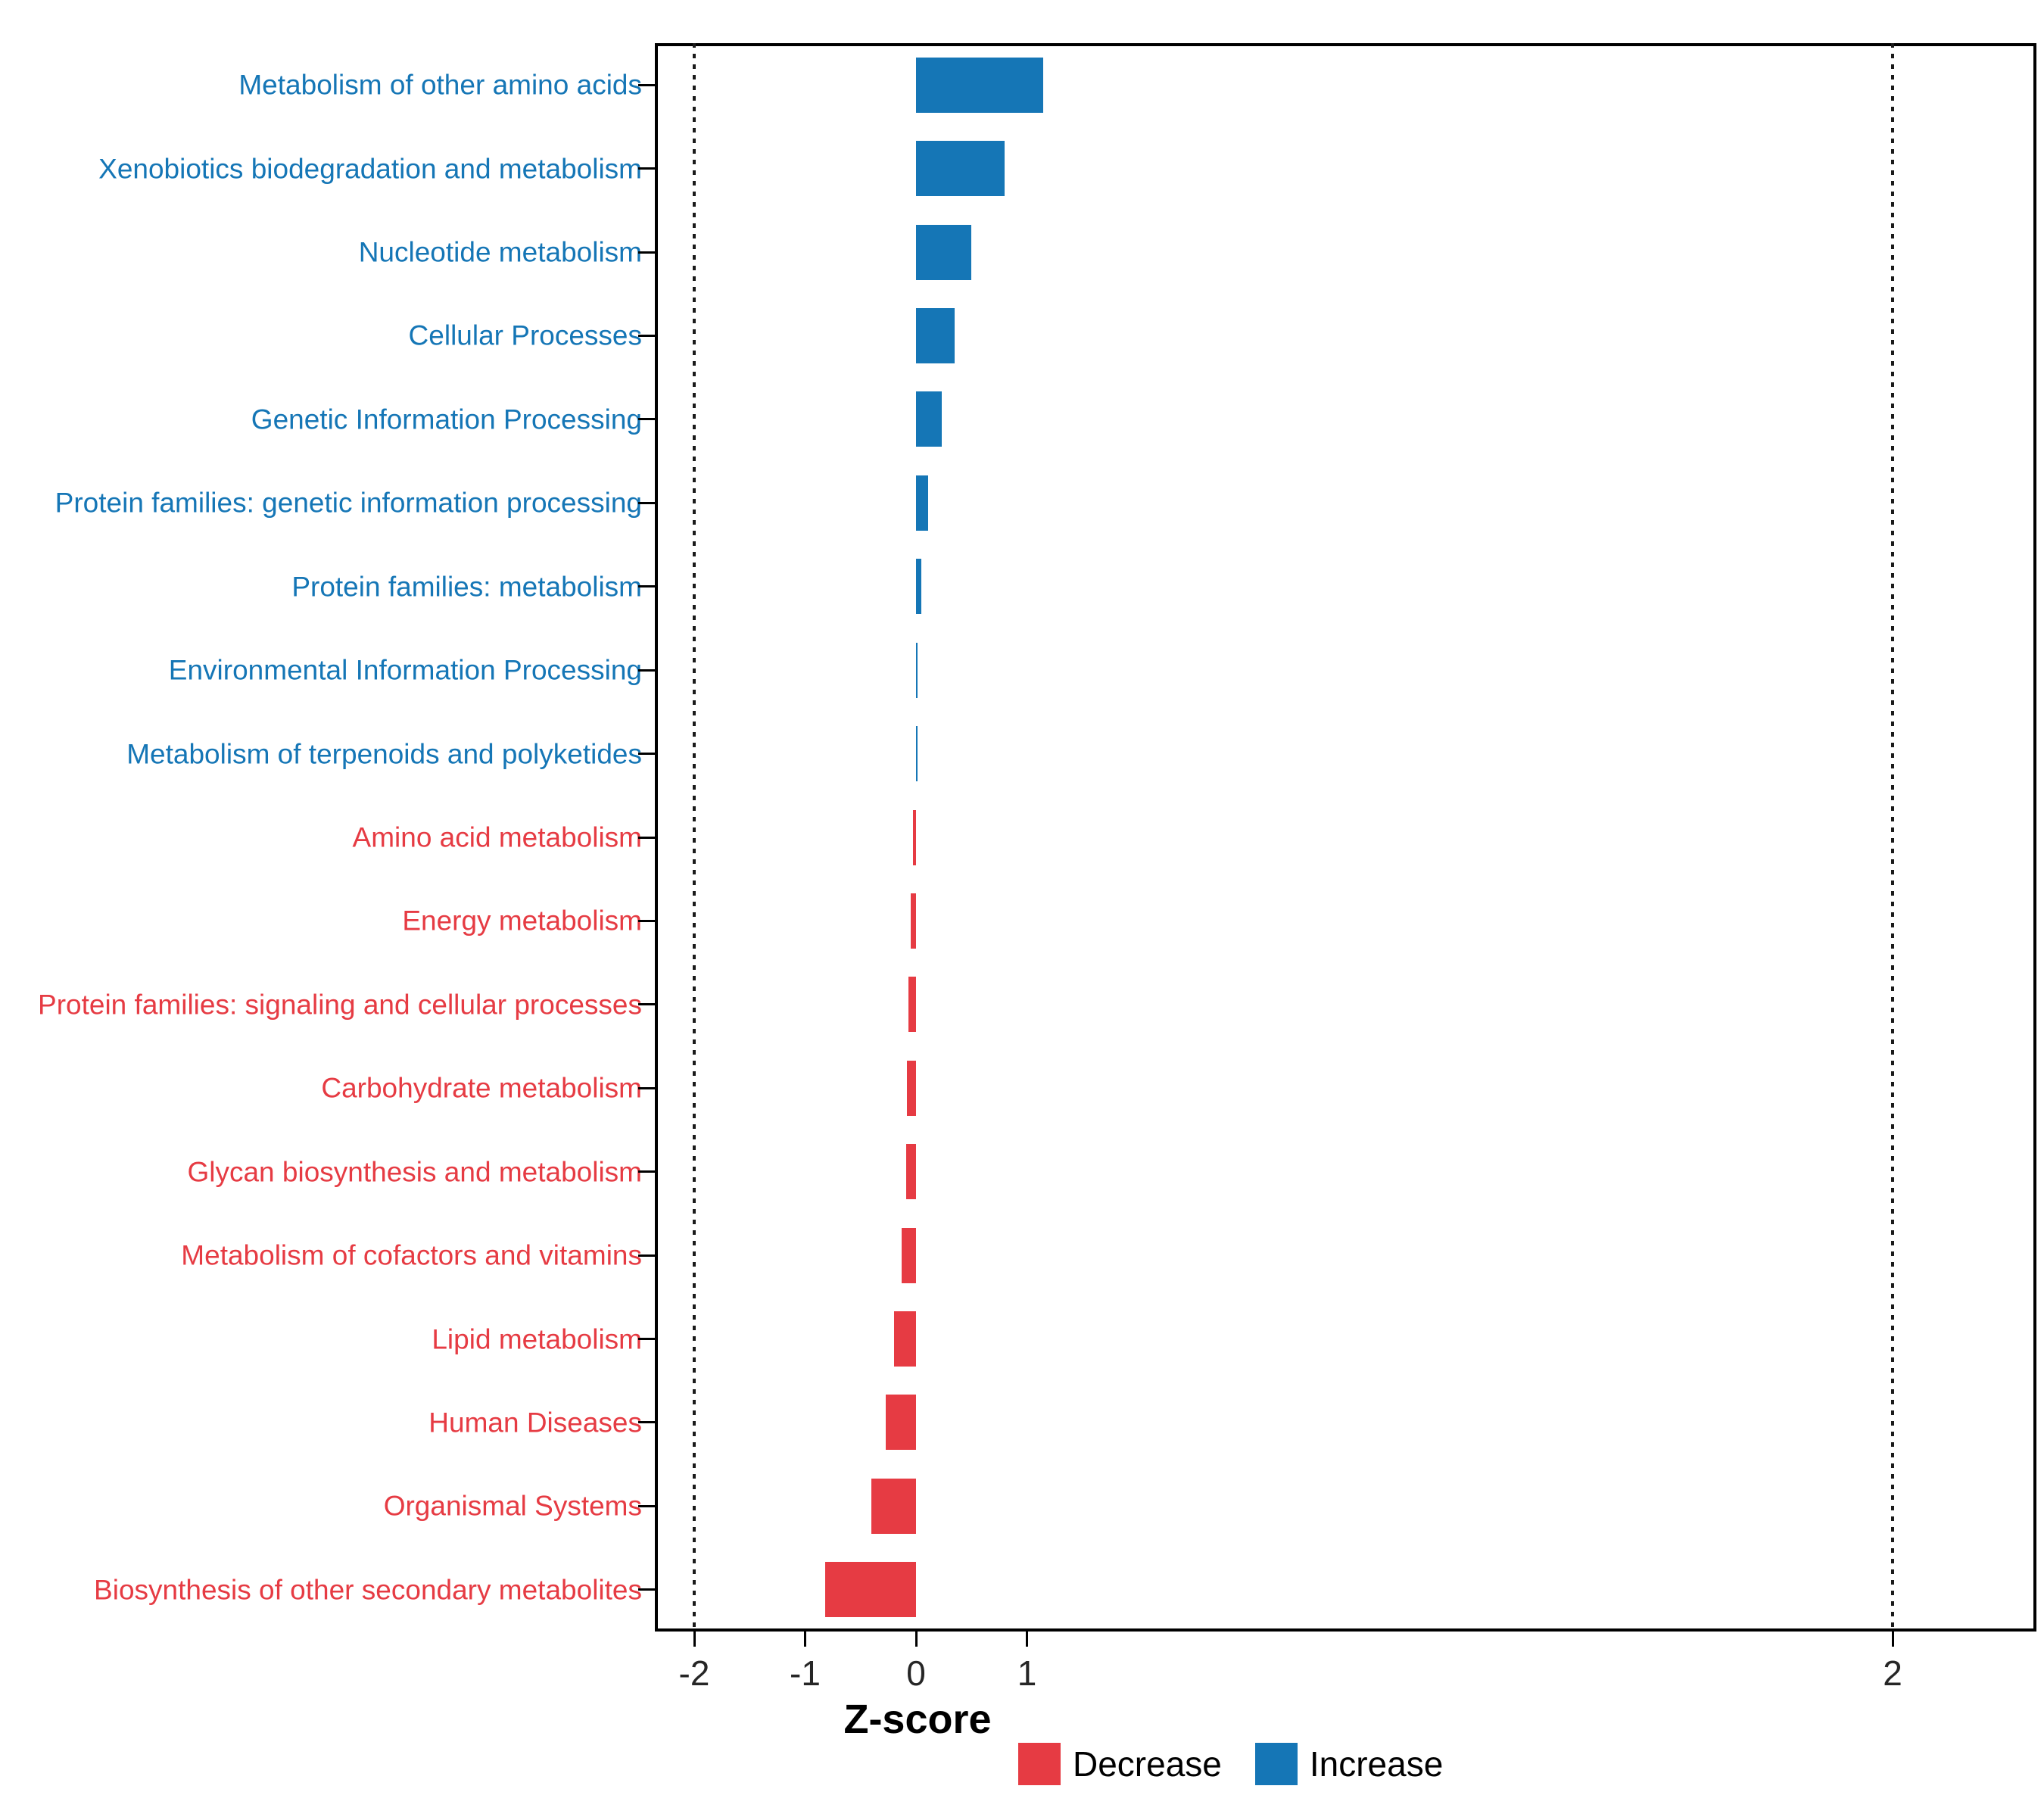 Image resolution: width=2044 pixels, height=1817 pixels. What do you see at coordinates (1039, 1764) in the screenshot?
I see `decrease-swatch` at bounding box center [1039, 1764].